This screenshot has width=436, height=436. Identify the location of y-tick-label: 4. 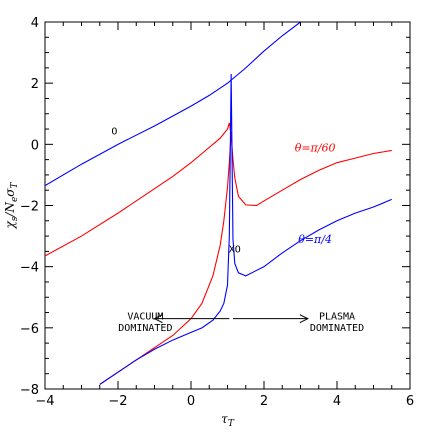
(35, 23).